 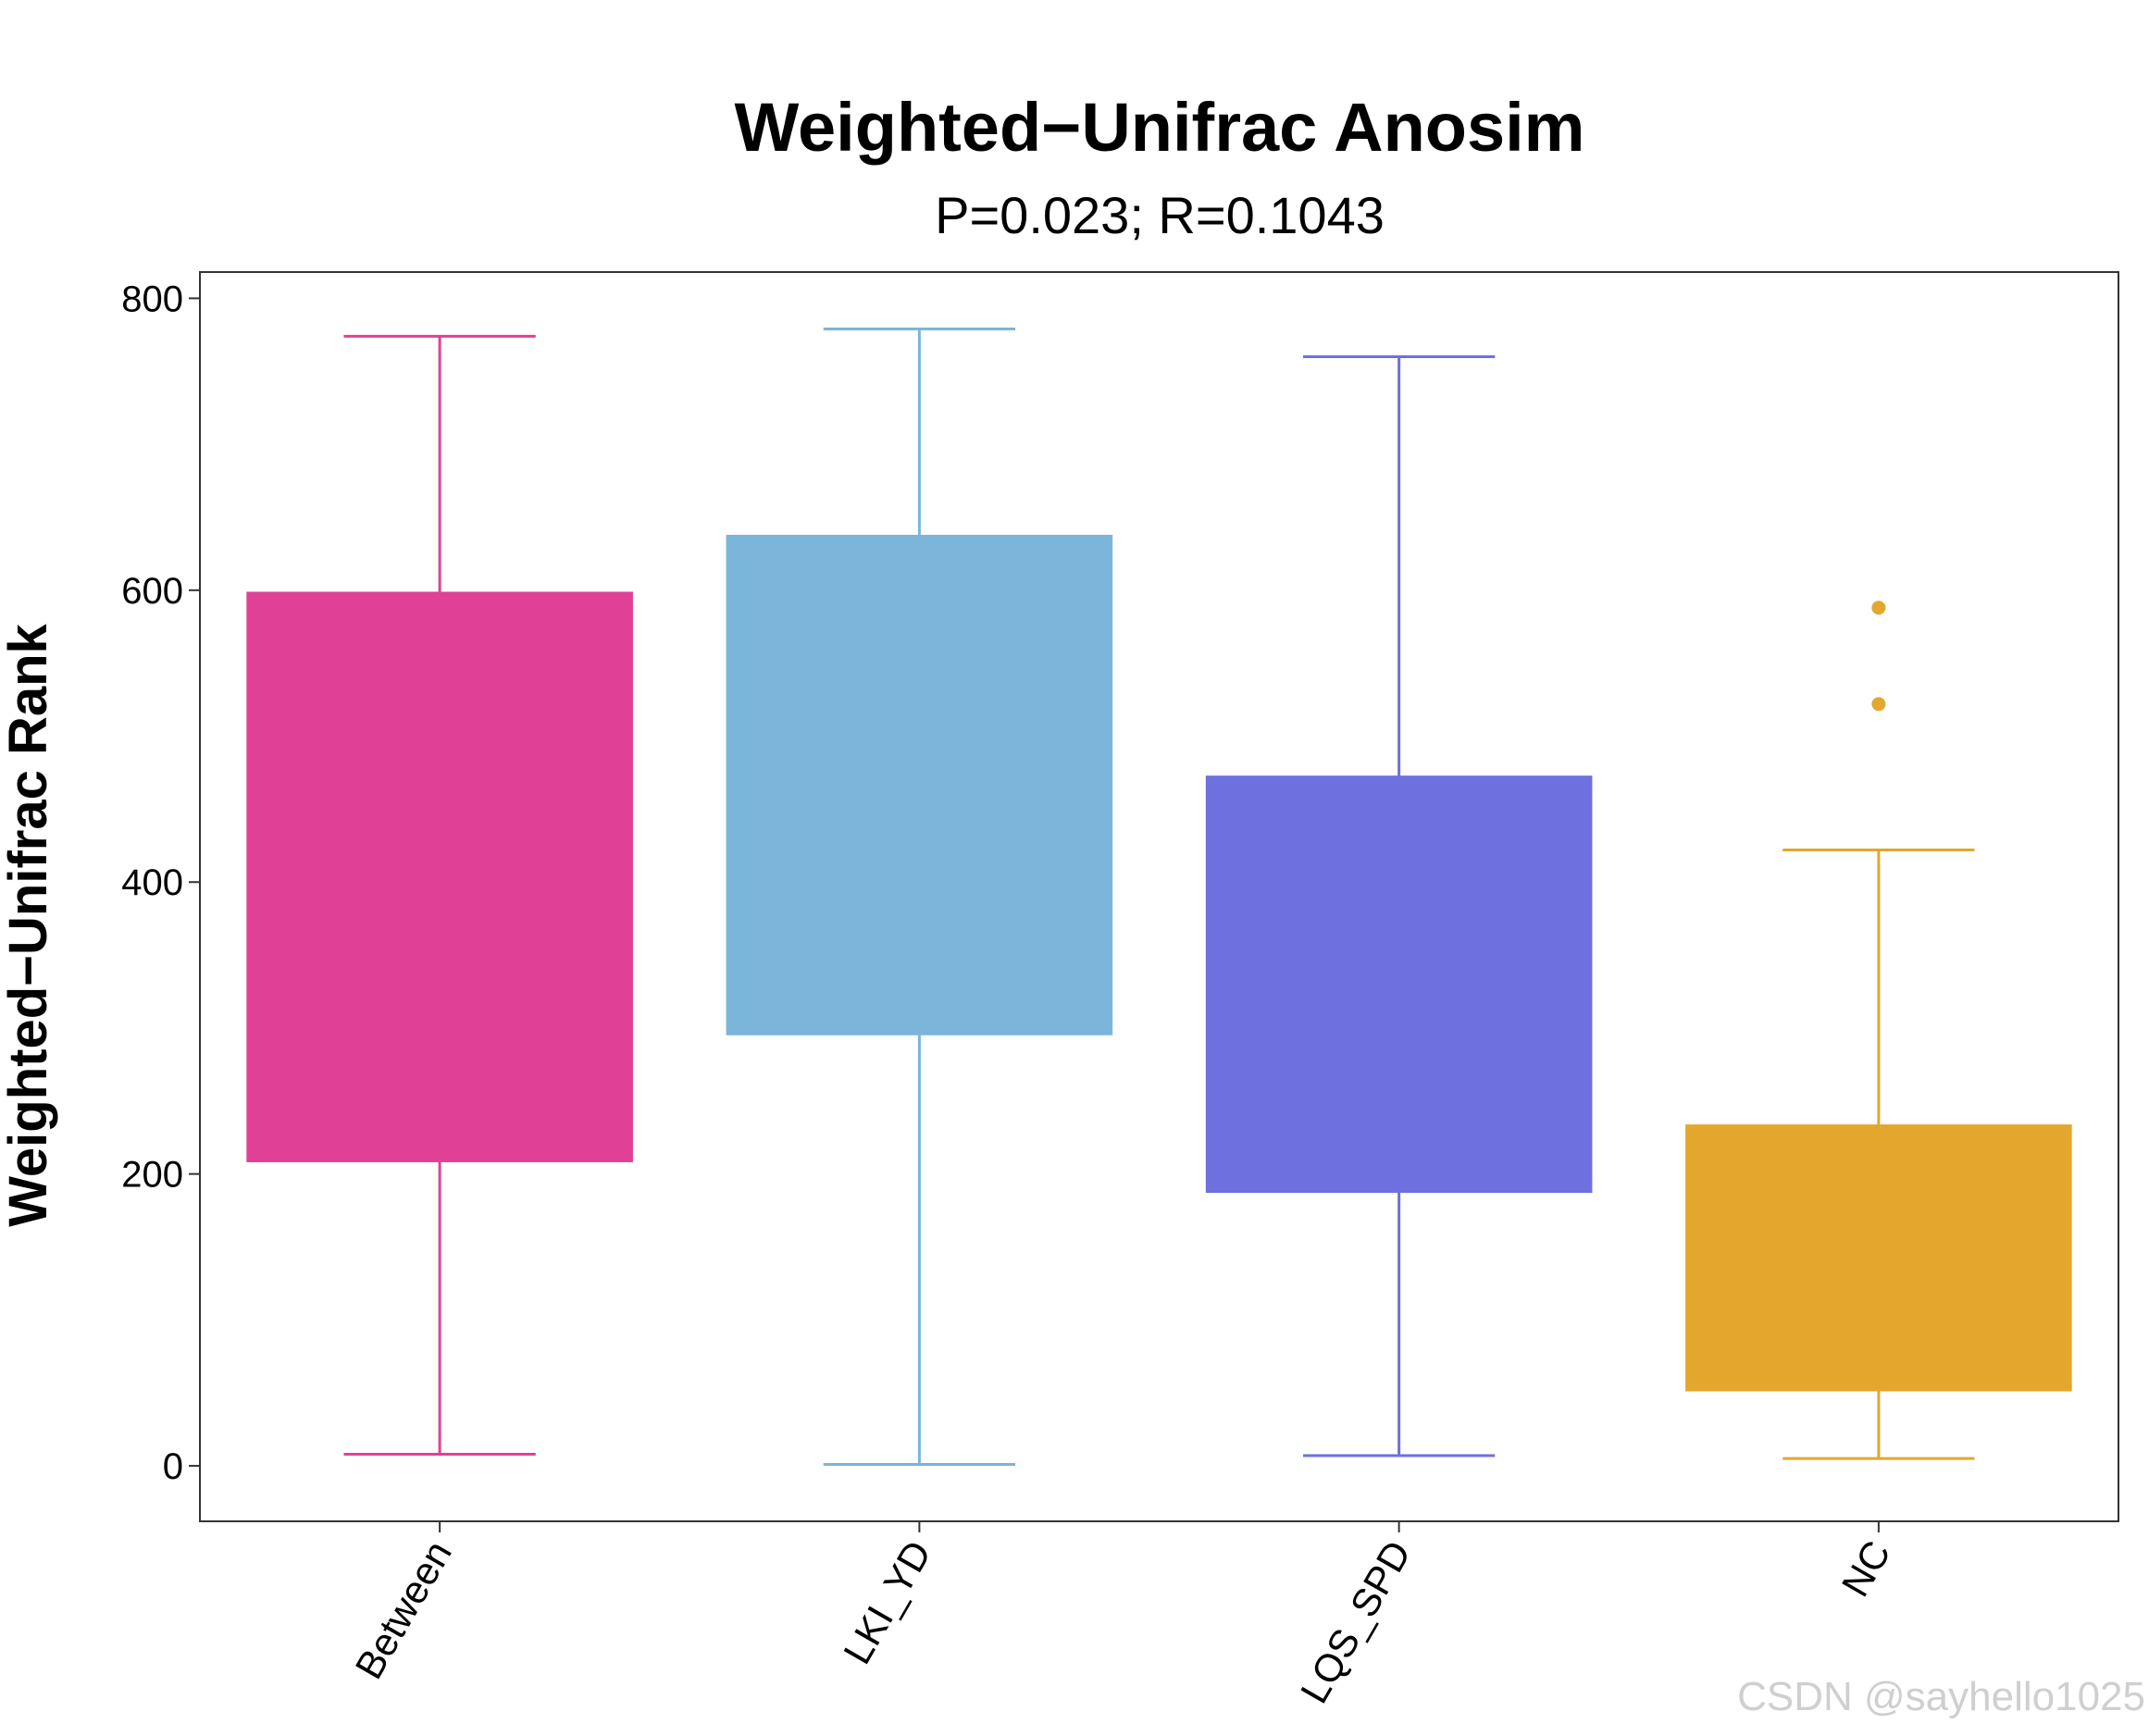 I want to click on box-lki-yd, so click(x=920, y=897).